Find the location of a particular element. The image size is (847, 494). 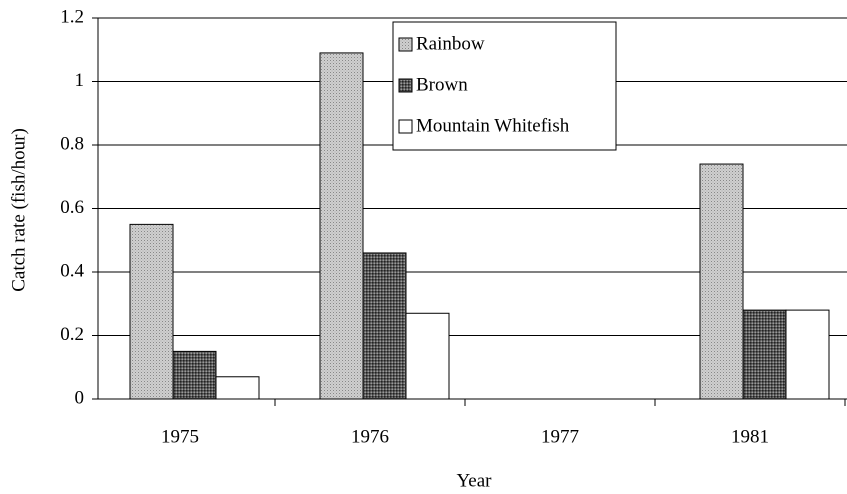

x-tick-label: 1981 is located at coordinates (750, 436).